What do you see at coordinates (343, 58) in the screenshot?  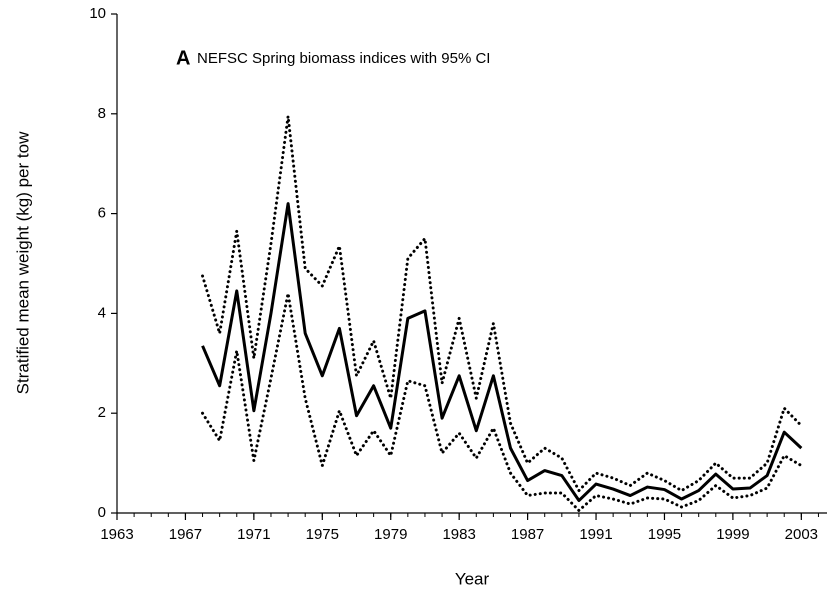 I see `annotation: NEFSC Spring biomass indices with 95% CI` at bounding box center [343, 58].